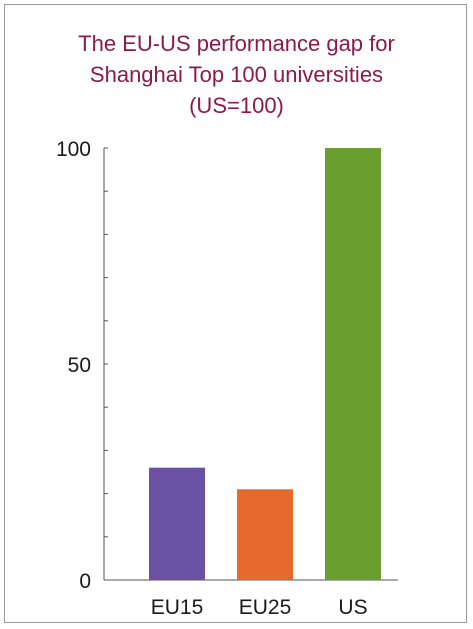  What do you see at coordinates (79, 365) in the screenshot?
I see `y-tick-label-50: 50` at bounding box center [79, 365].